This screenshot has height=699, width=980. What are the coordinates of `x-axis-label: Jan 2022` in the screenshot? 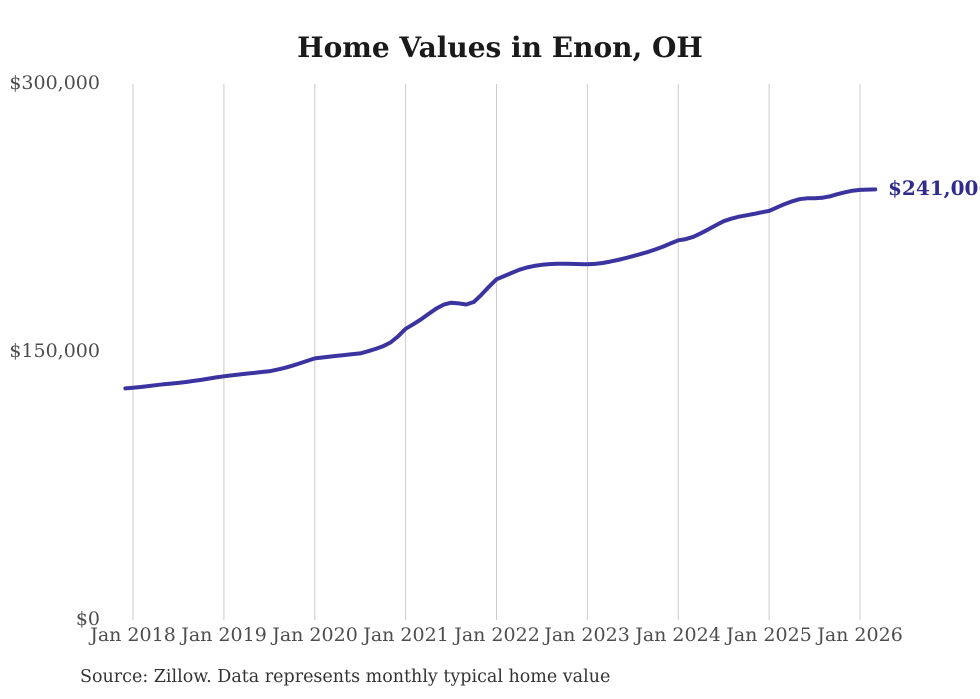 It's located at (497, 635).